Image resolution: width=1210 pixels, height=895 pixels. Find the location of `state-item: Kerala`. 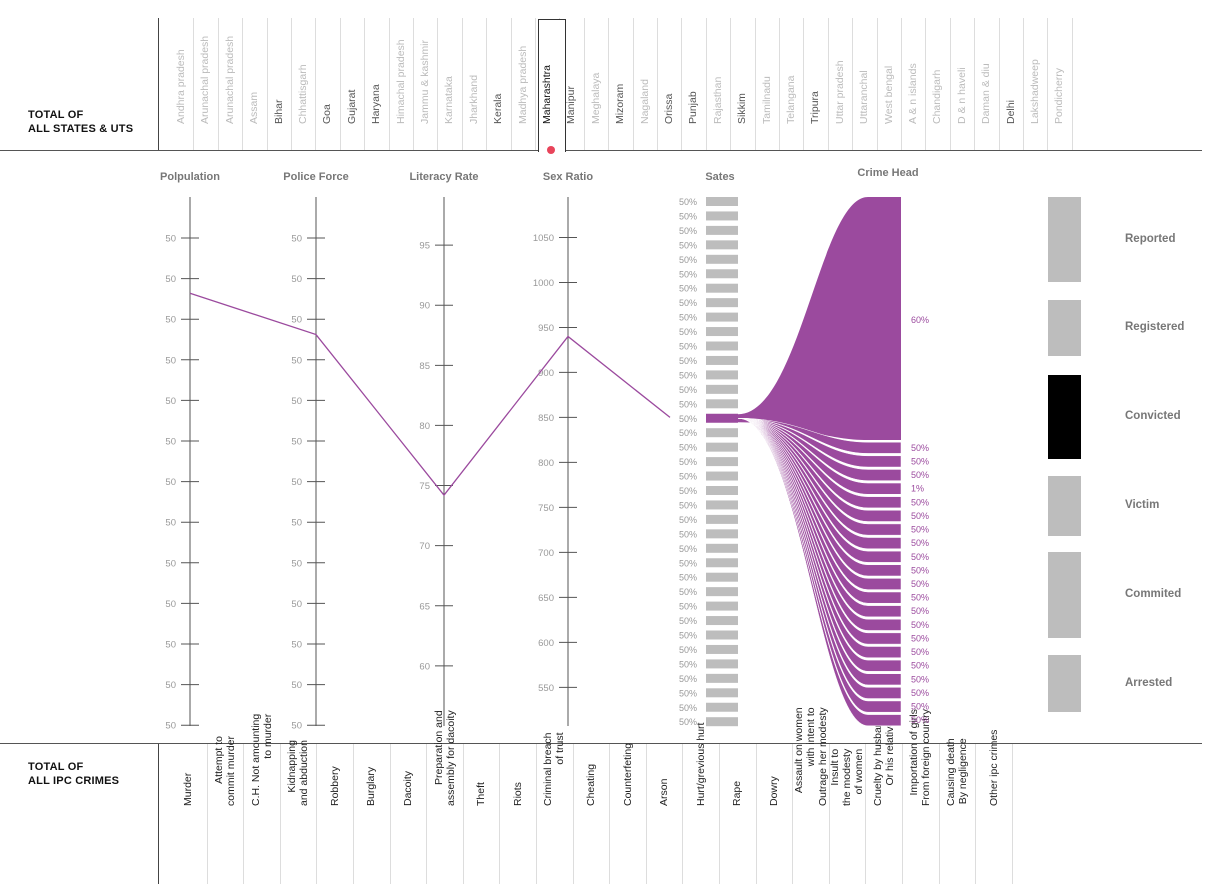

state-item: Kerala is located at coordinates (498, 108).